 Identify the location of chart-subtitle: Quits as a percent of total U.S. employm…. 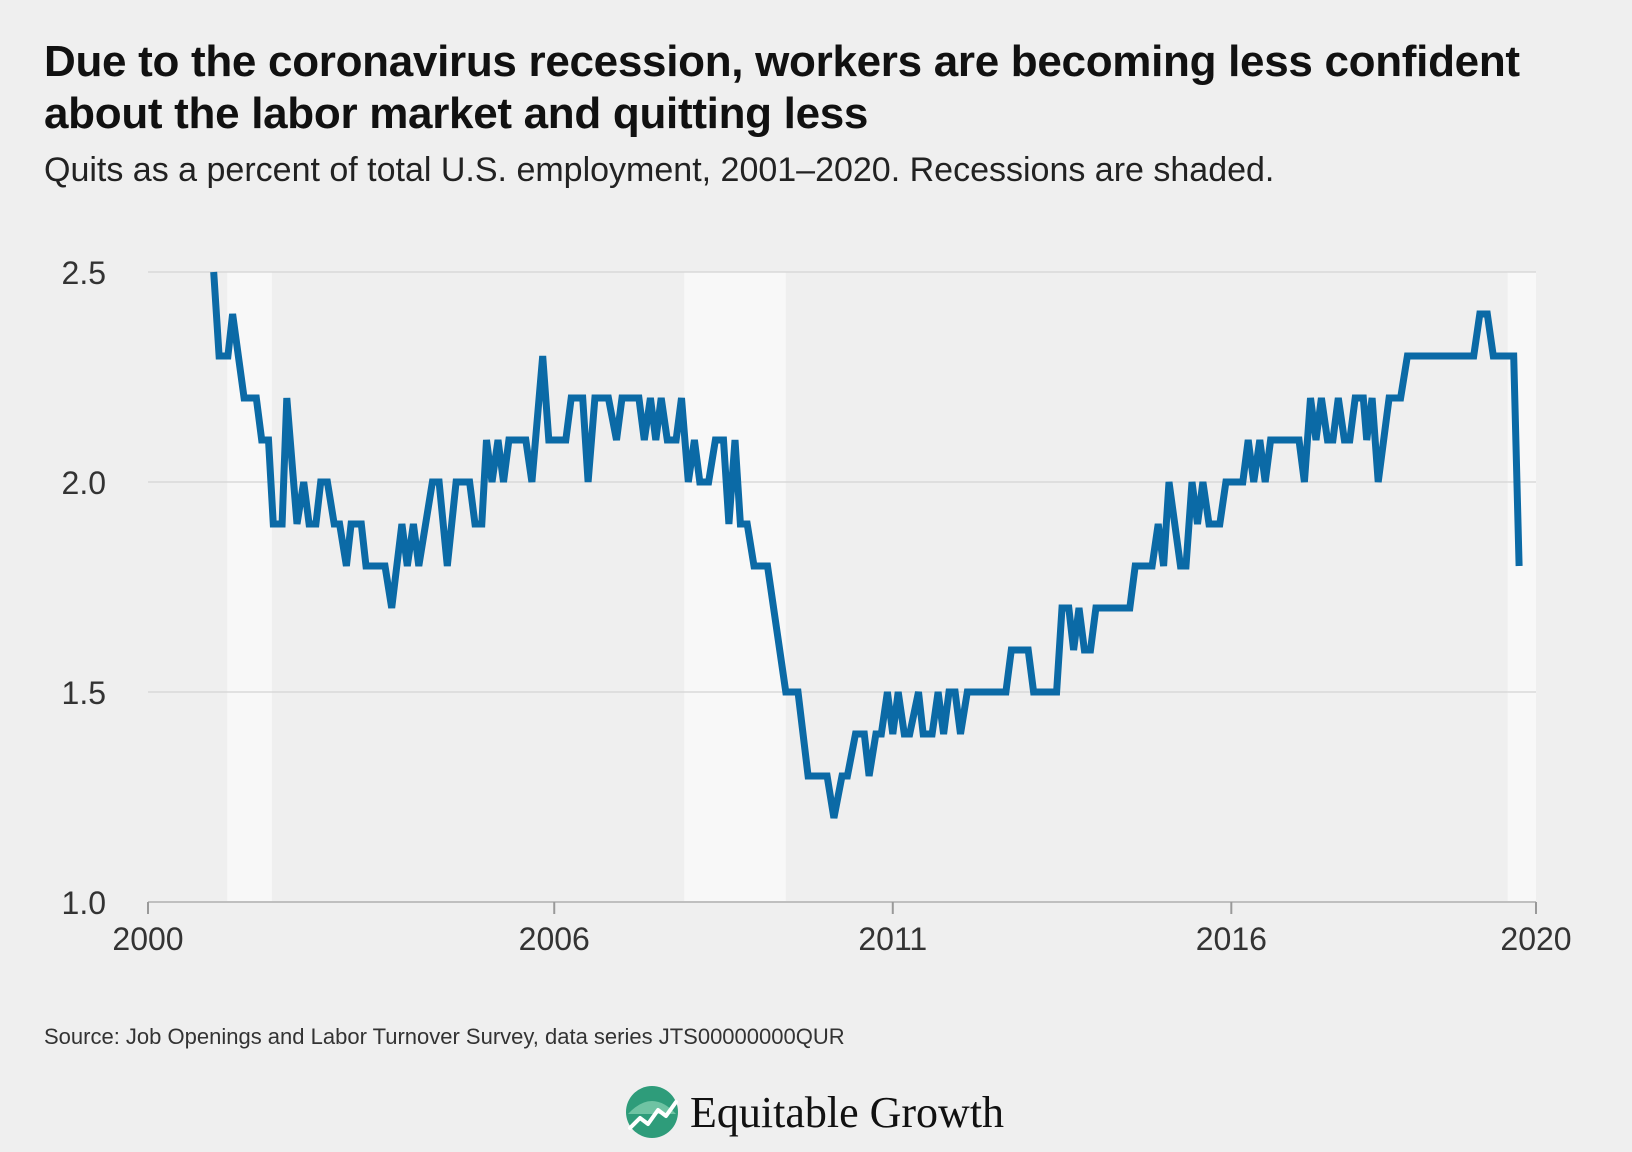
(659, 170).